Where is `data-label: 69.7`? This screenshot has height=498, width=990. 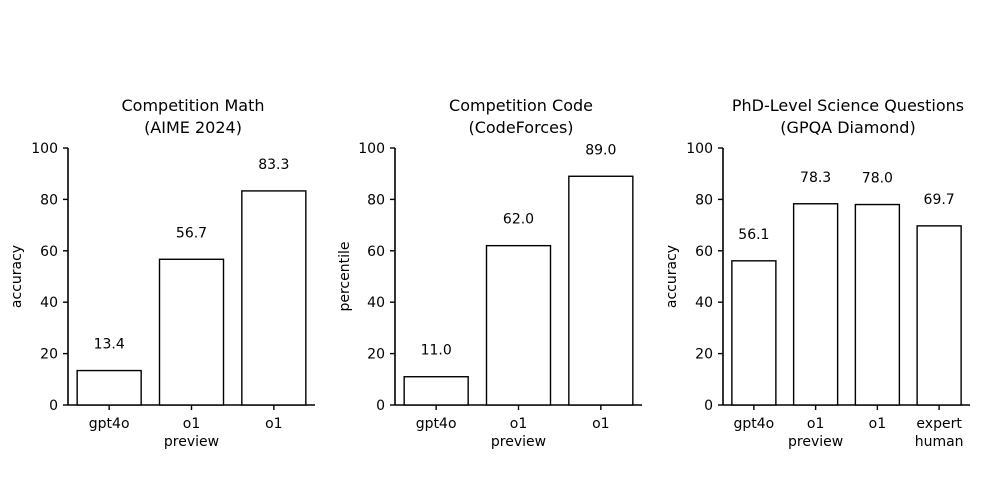
data-label: 69.7 is located at coordinates (939, 200).